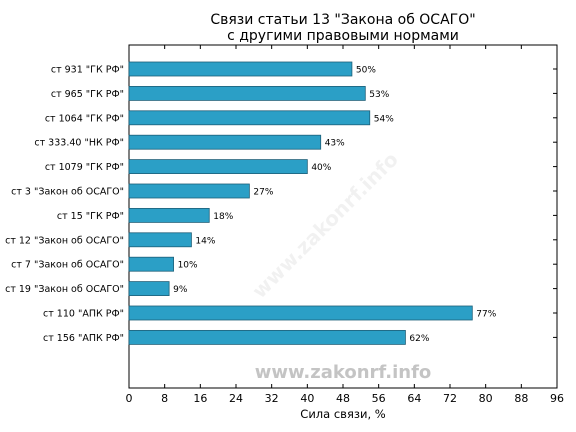 This screenshot has width=576, height=432. Describe the element at coordinates (87, 94) in the screenshot. I see `y-tick-label: ст 965 "ГК РФ"` at that location.